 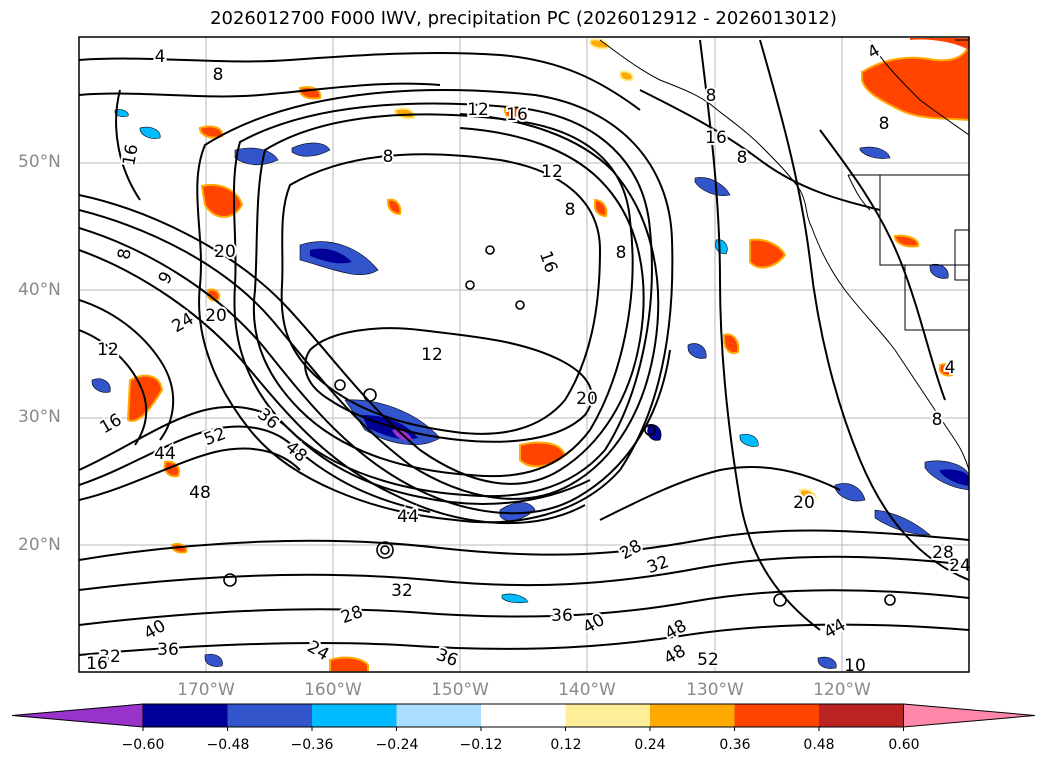 I want to click on lon-label-140w: 140°W, so click(x=587, y=690).